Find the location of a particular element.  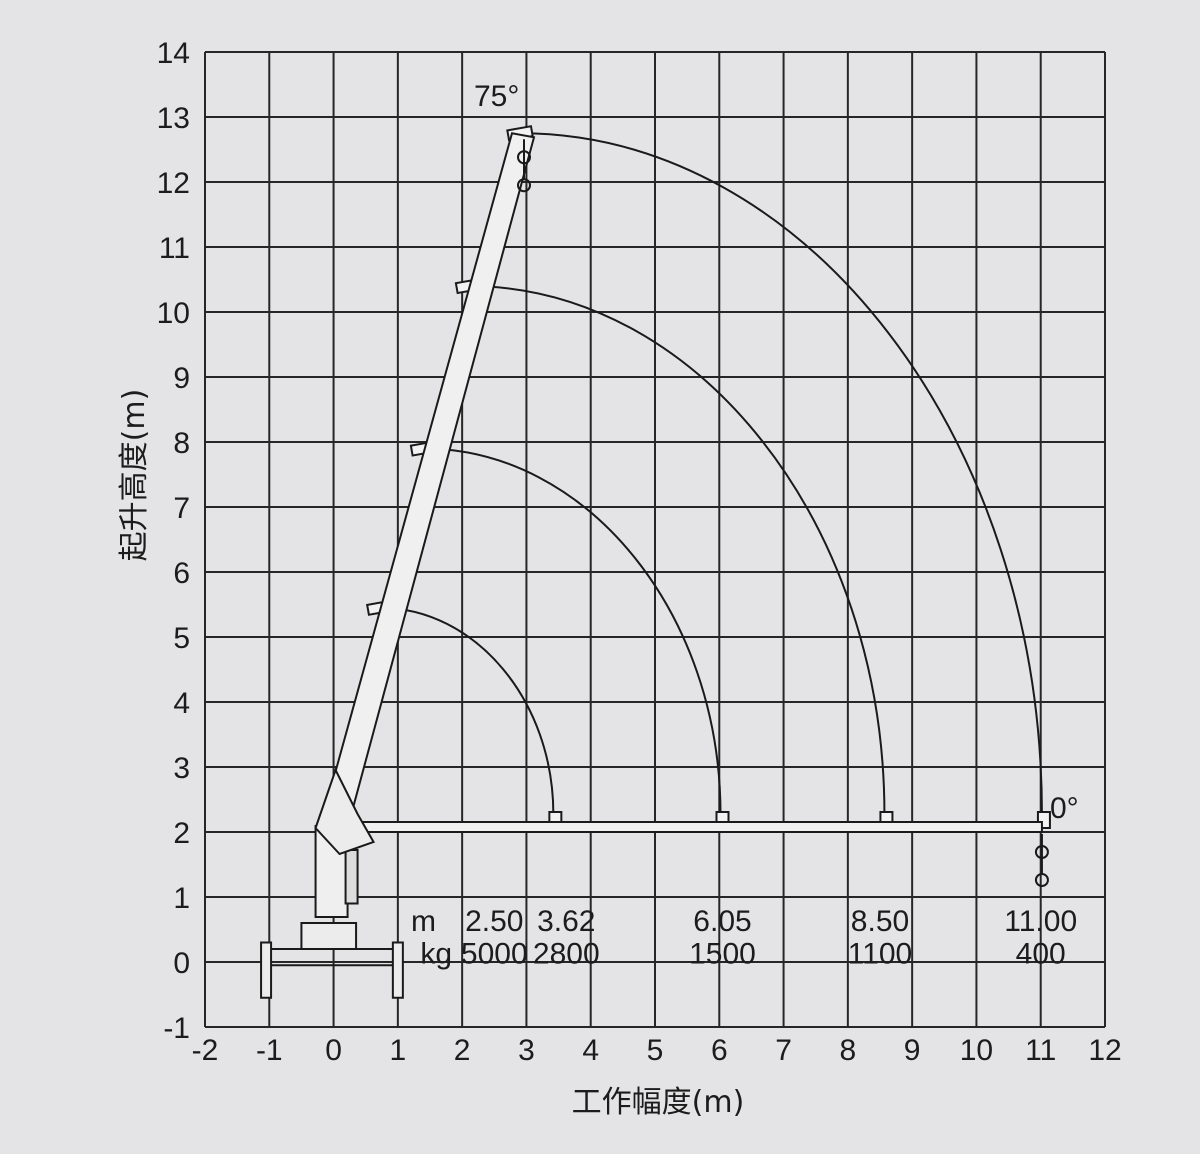

x-tick-label: 8 is located at coordinates (848, 1050).